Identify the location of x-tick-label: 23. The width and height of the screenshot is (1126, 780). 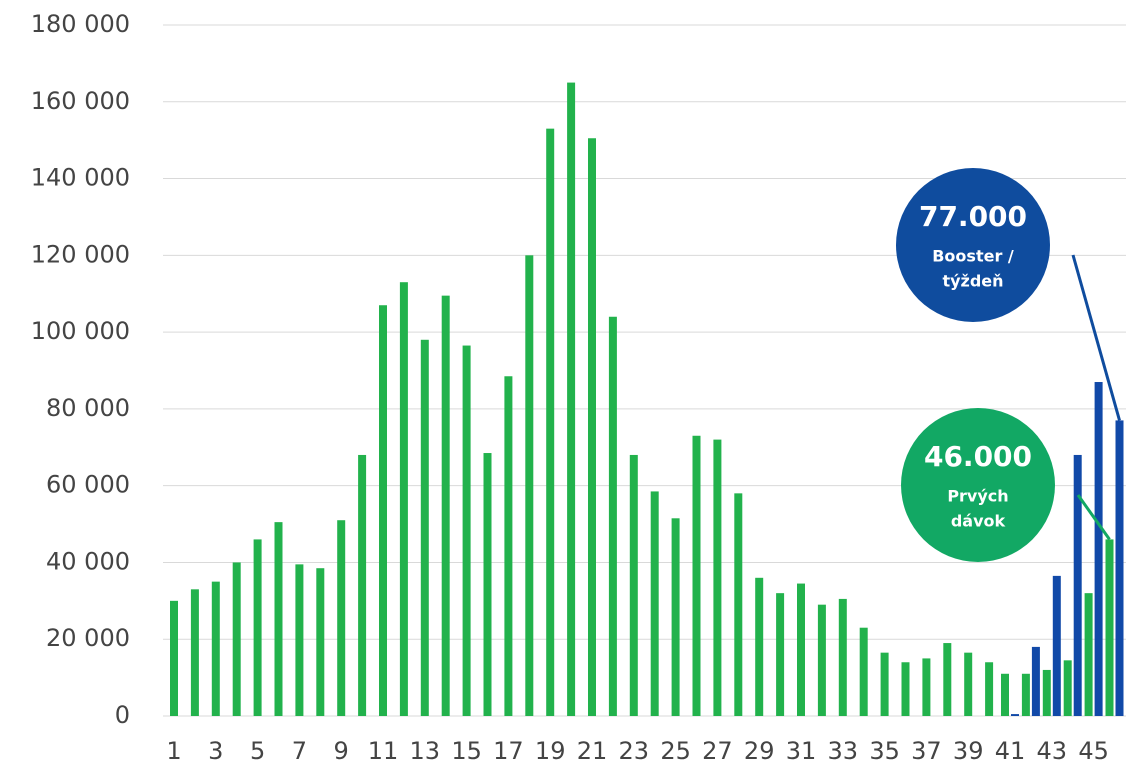
(634, 751).